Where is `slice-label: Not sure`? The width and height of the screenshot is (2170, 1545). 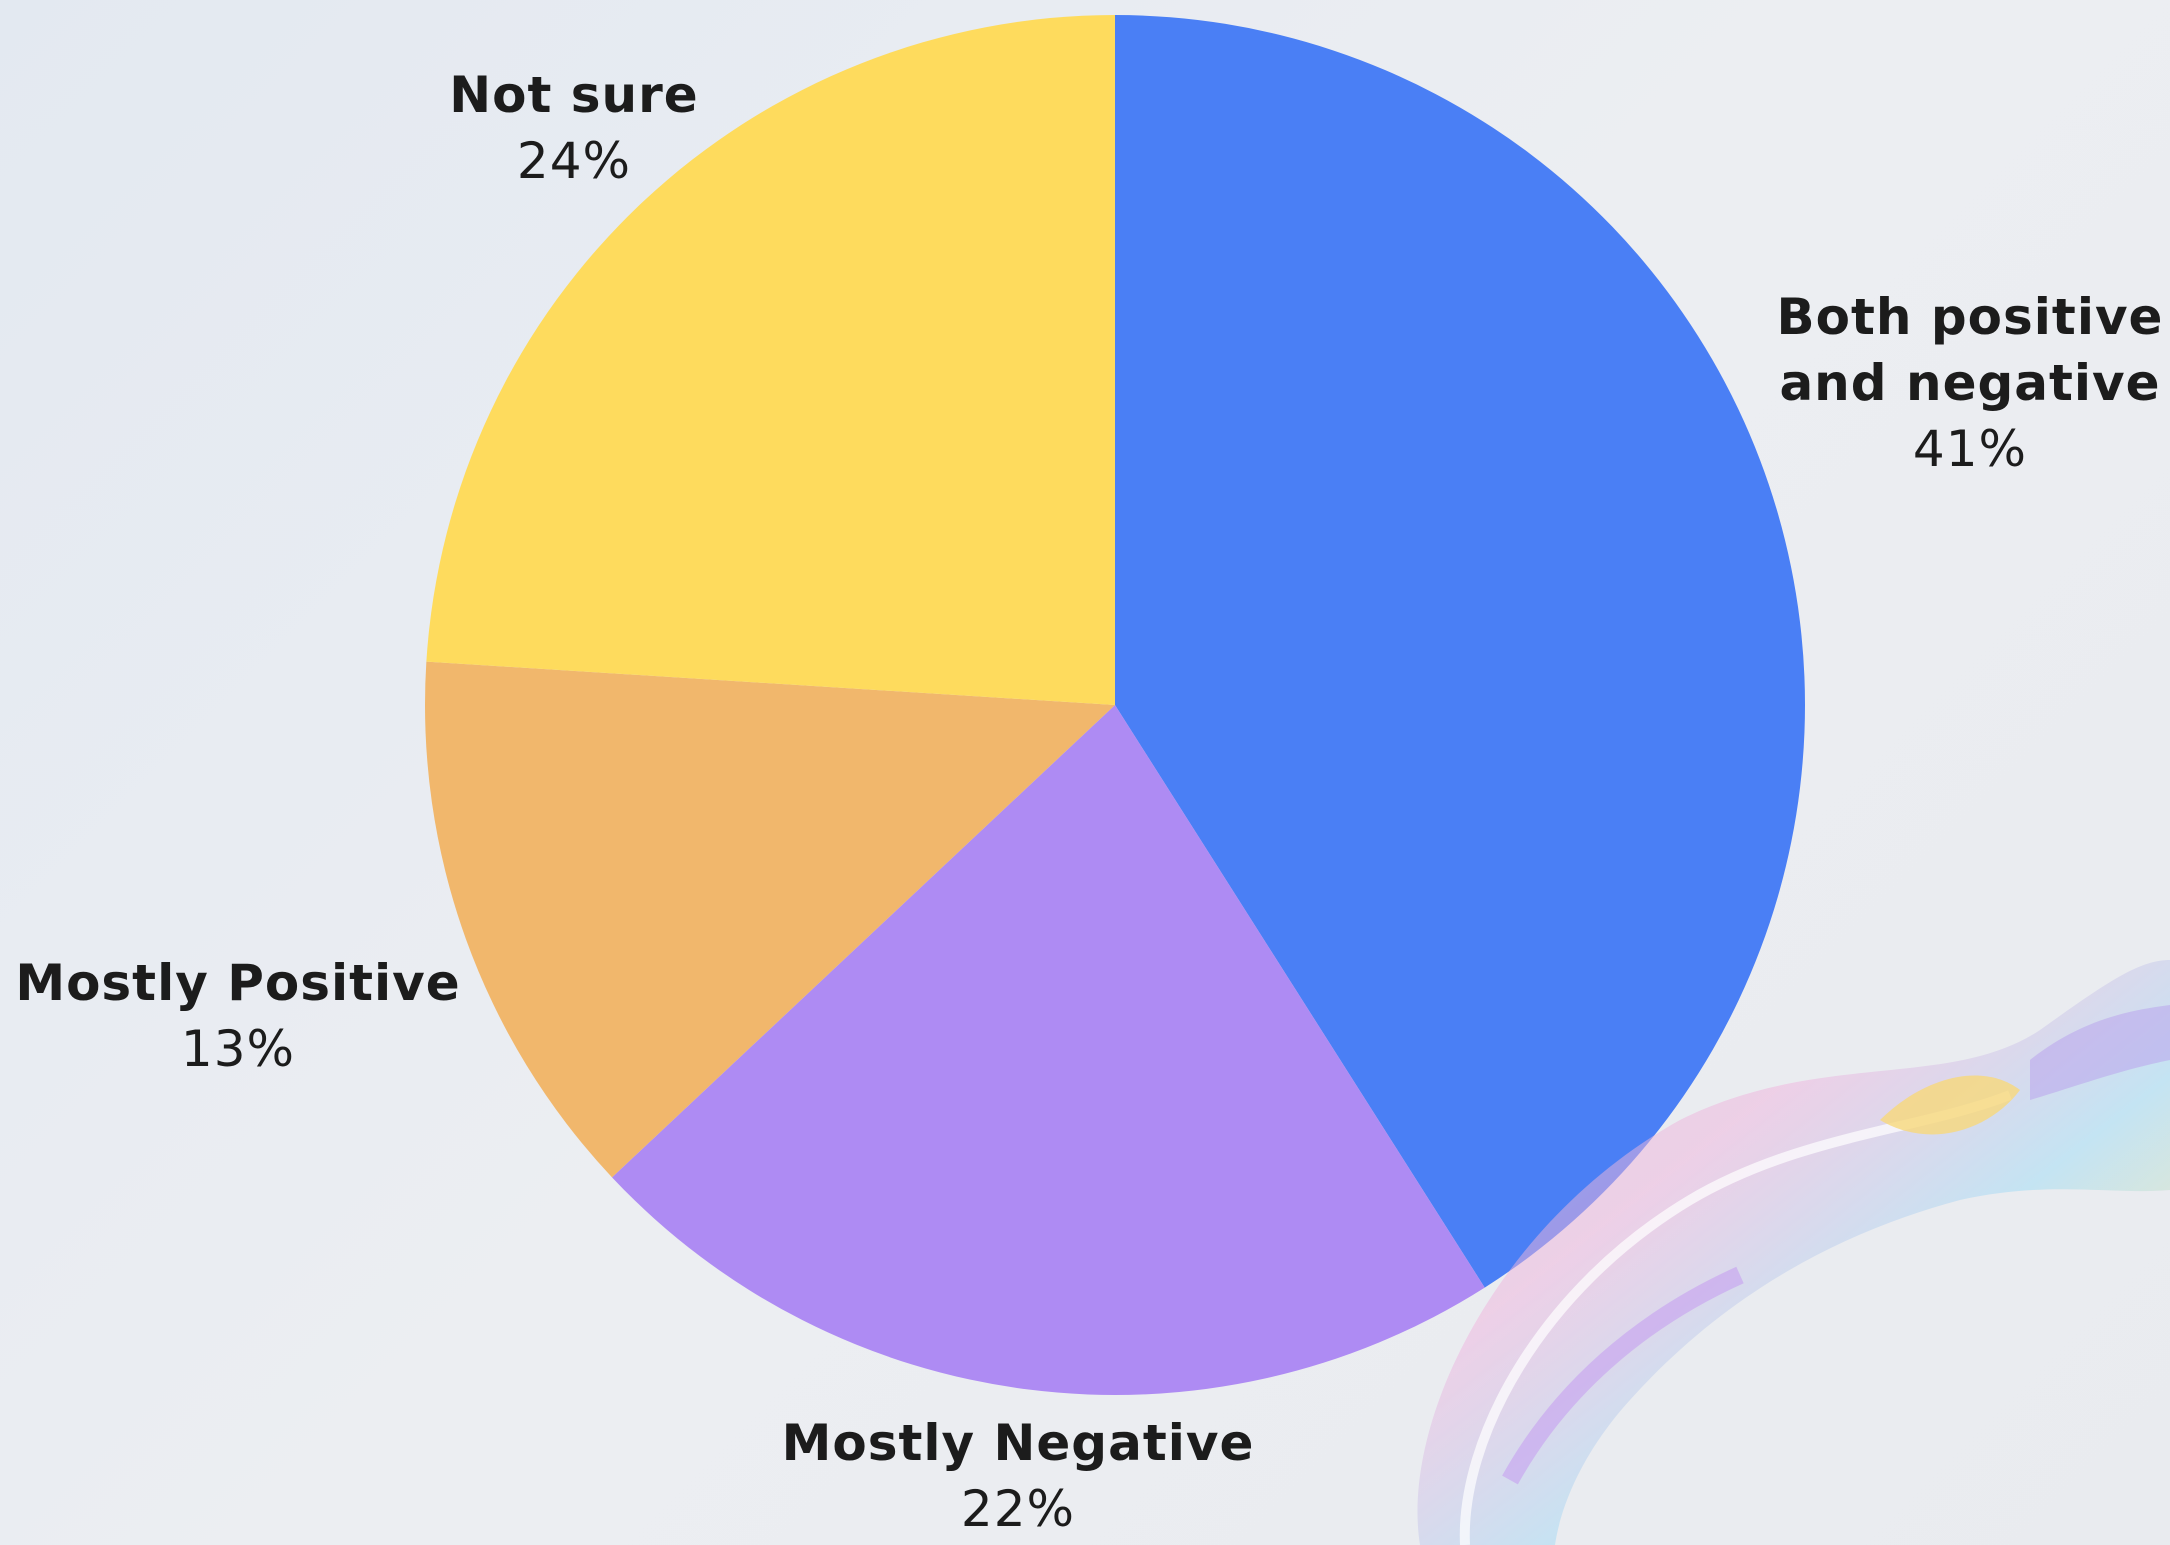
slice-label: Not sure is located at coordinates (573, 95).